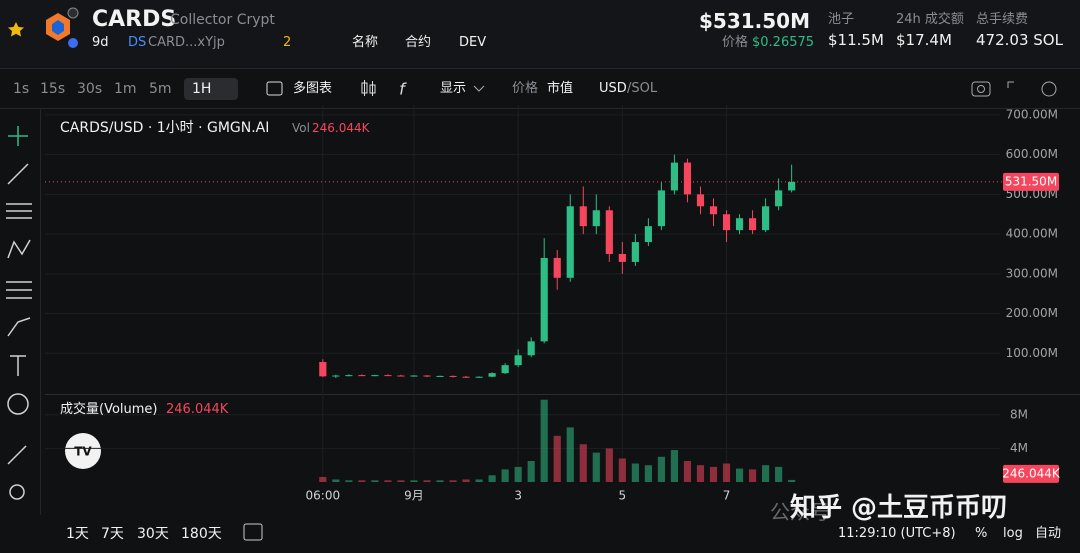 The height and width of the screenshot is (553, 1080). I want to click on dex: DS, so click(137, 42).